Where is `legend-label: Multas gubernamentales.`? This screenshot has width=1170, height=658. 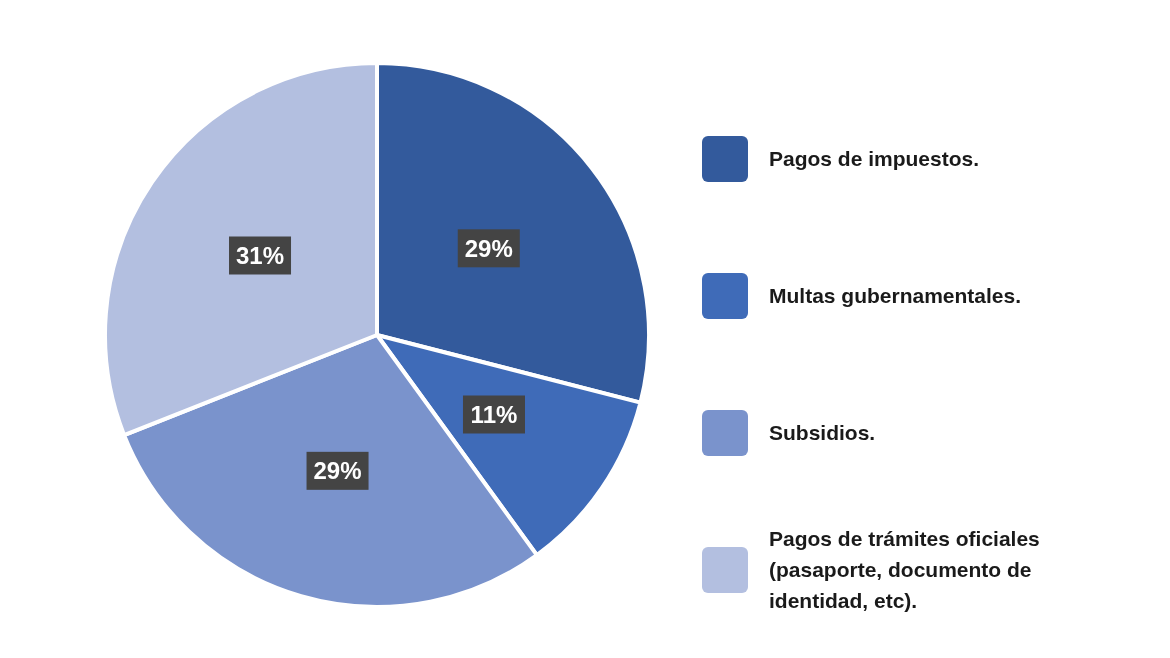 legend-label: Multas gubernamentales. is located at coordinates (896, 296).